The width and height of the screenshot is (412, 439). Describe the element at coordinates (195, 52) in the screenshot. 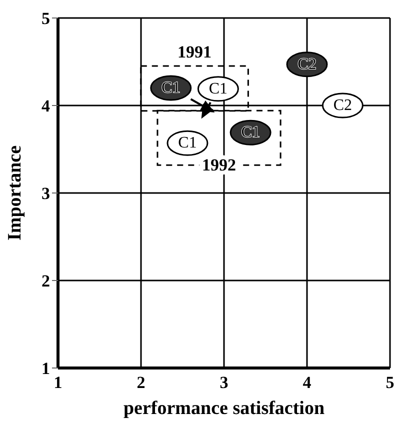

I see `annotation: 1991` at that location.